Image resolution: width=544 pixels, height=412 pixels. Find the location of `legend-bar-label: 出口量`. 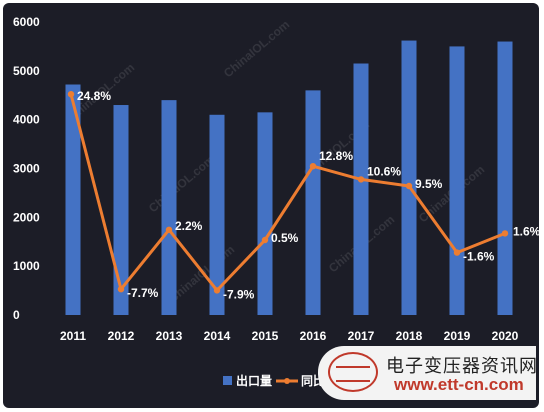

legend-bar-label: 出口量 is located at coordinates (254, 380).